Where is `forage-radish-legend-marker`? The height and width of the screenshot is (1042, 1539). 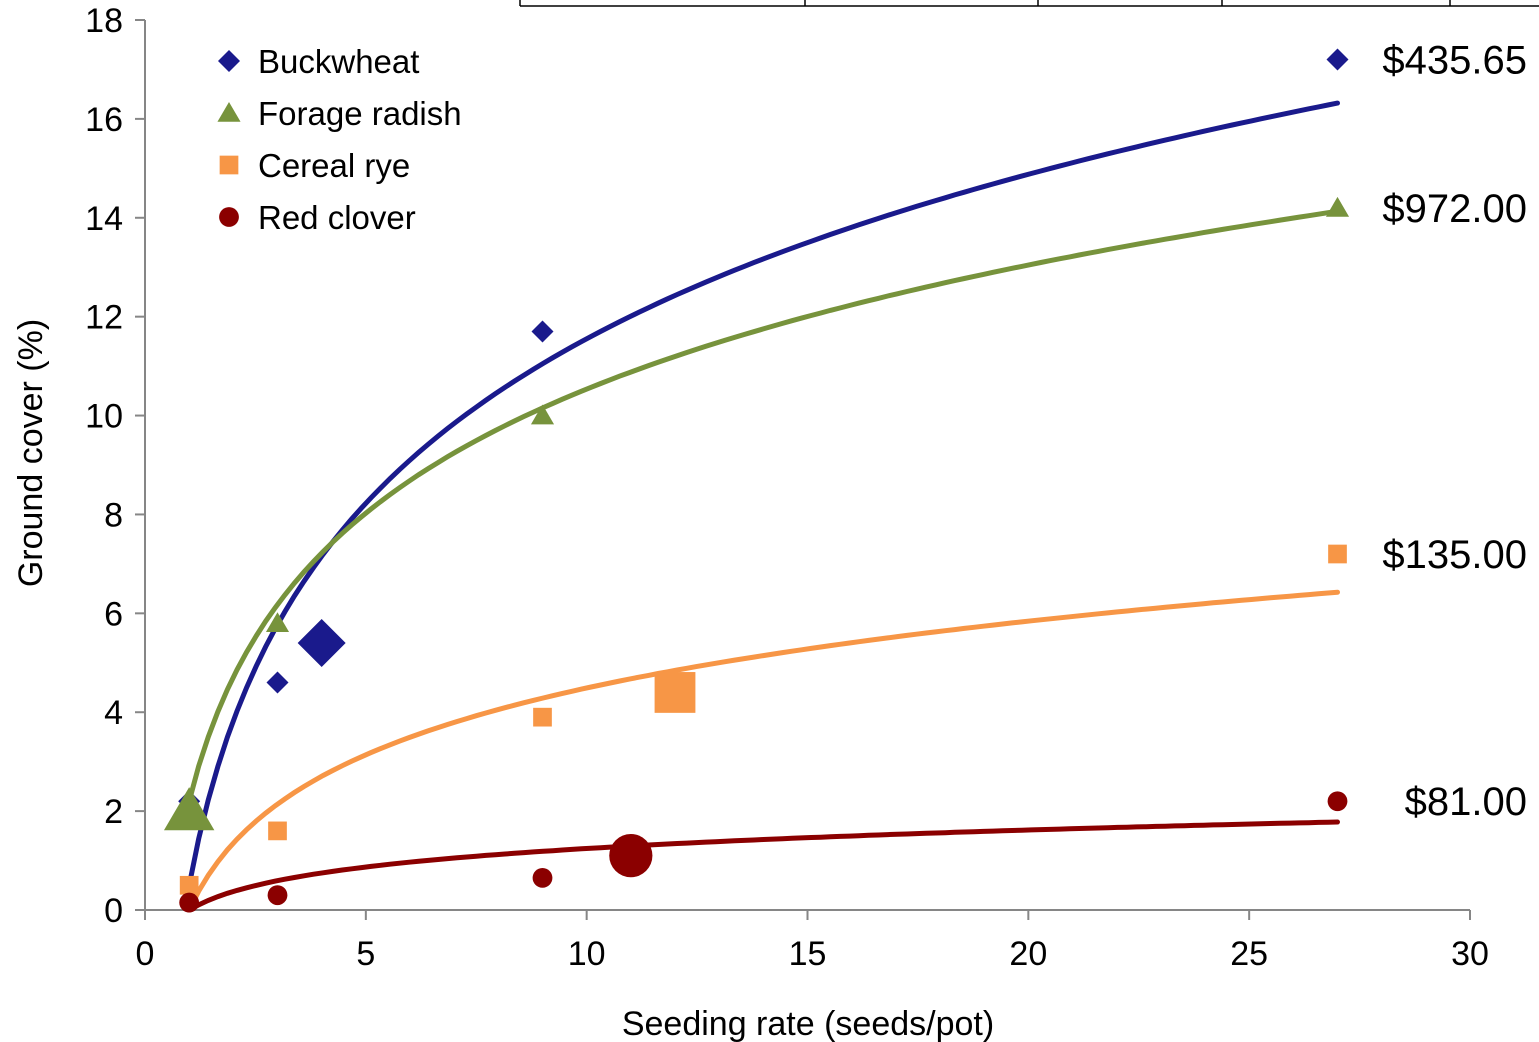 forage-radish-legend-marker is located at coordinates (229, 112).